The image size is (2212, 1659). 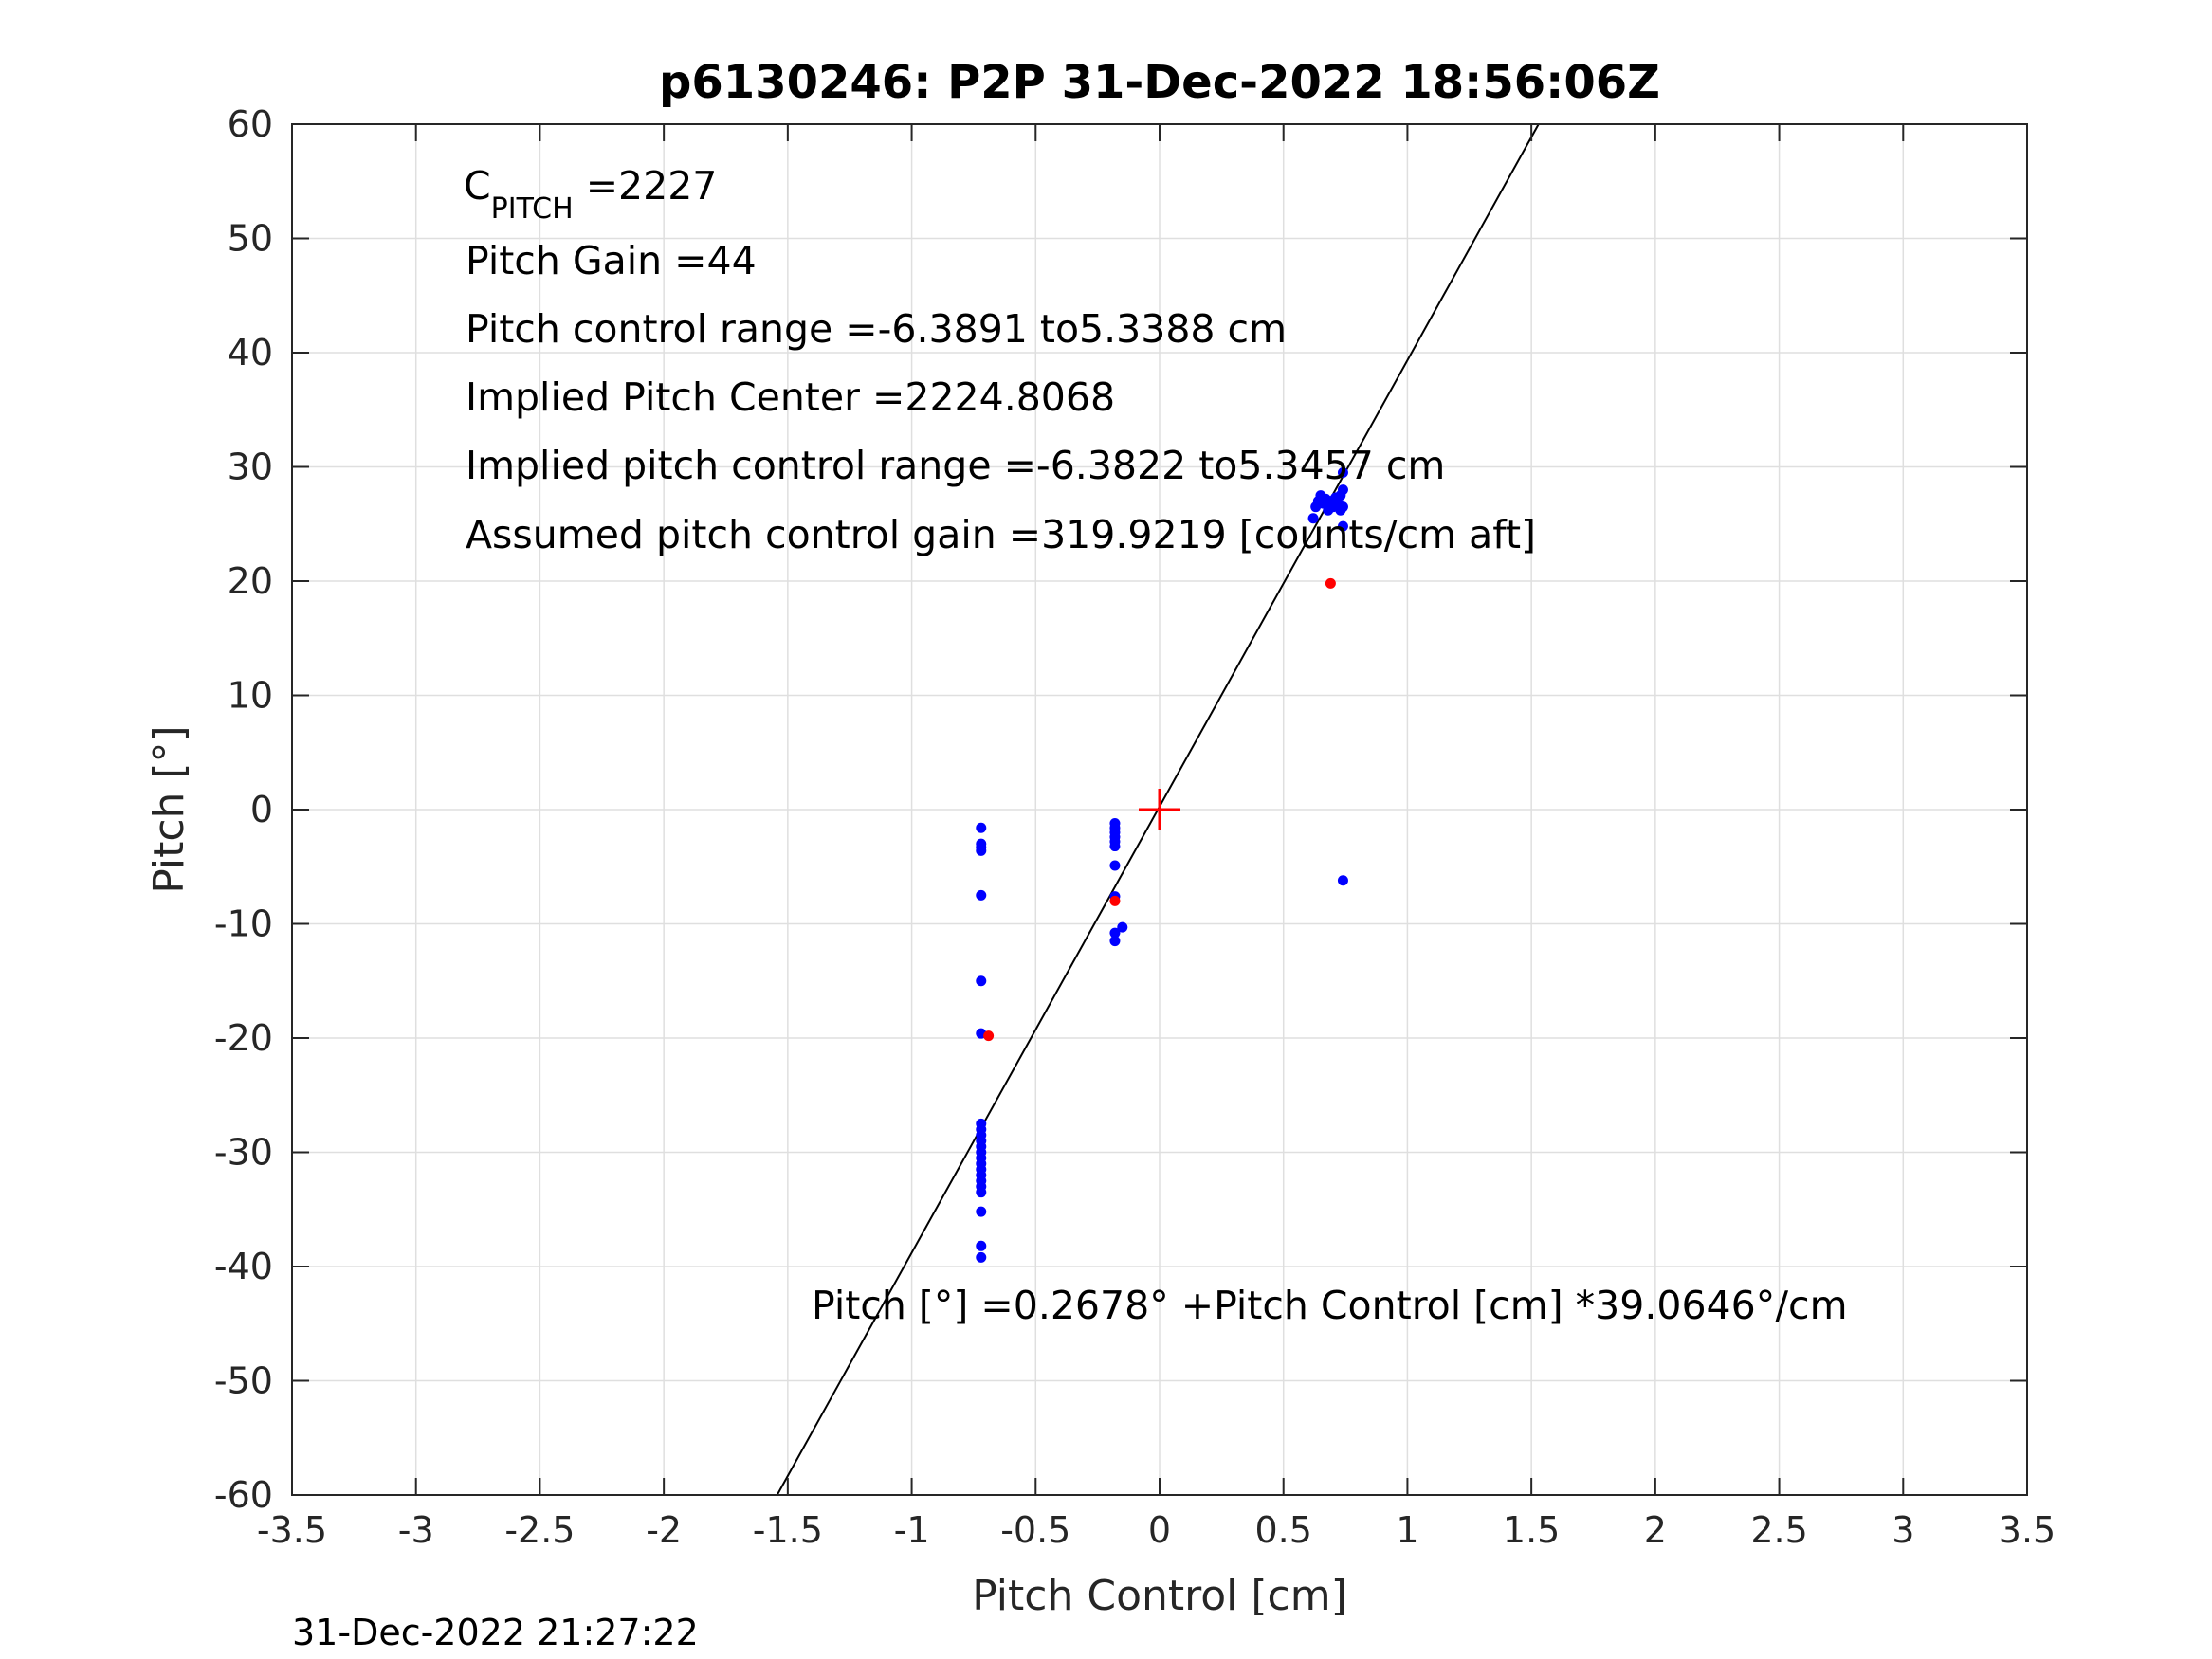 I want to click on x-tick-label: -1.5, so click(x=788, y=1530).